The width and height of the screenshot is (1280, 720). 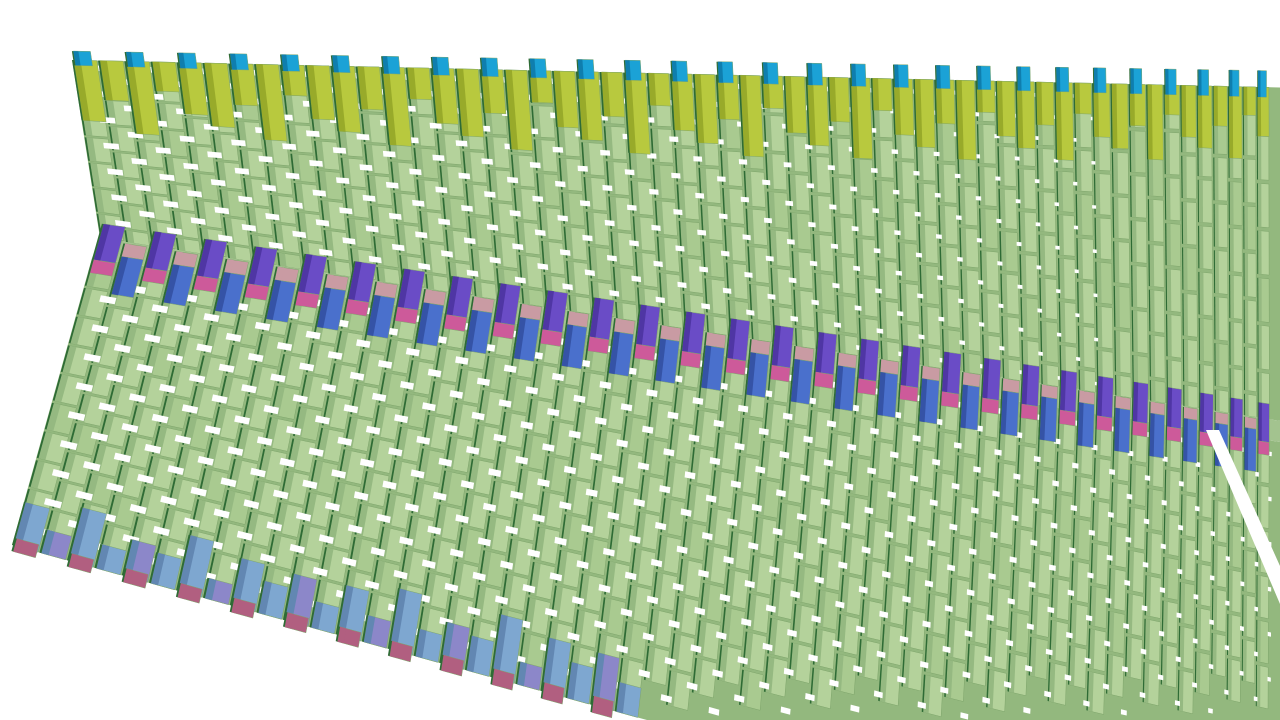 I want to click on bottom-edge-foot-edge, so click(x=492, y=676).